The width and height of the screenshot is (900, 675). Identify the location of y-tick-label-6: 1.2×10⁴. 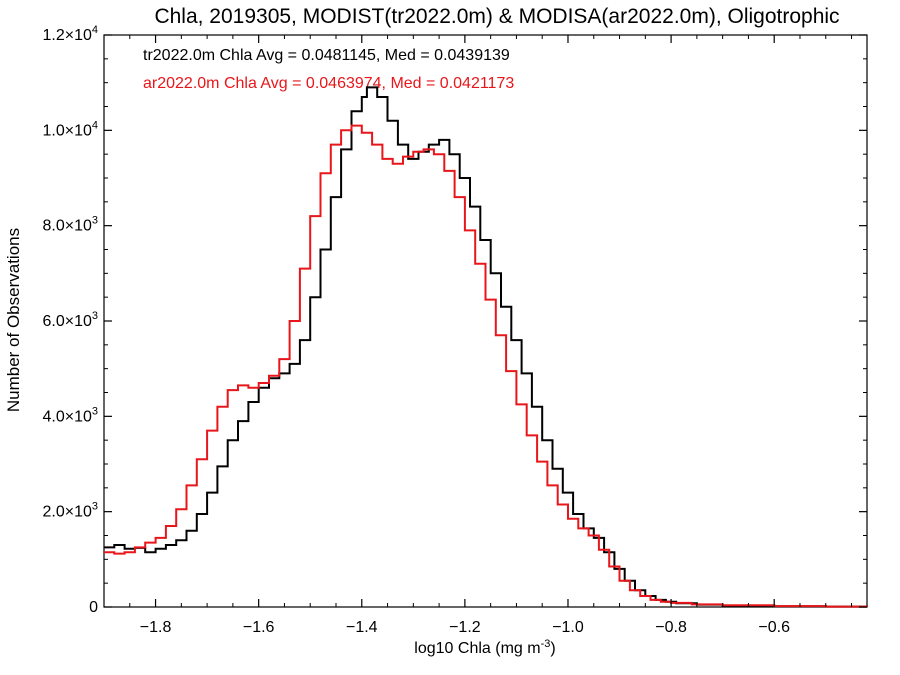
(70, 34).